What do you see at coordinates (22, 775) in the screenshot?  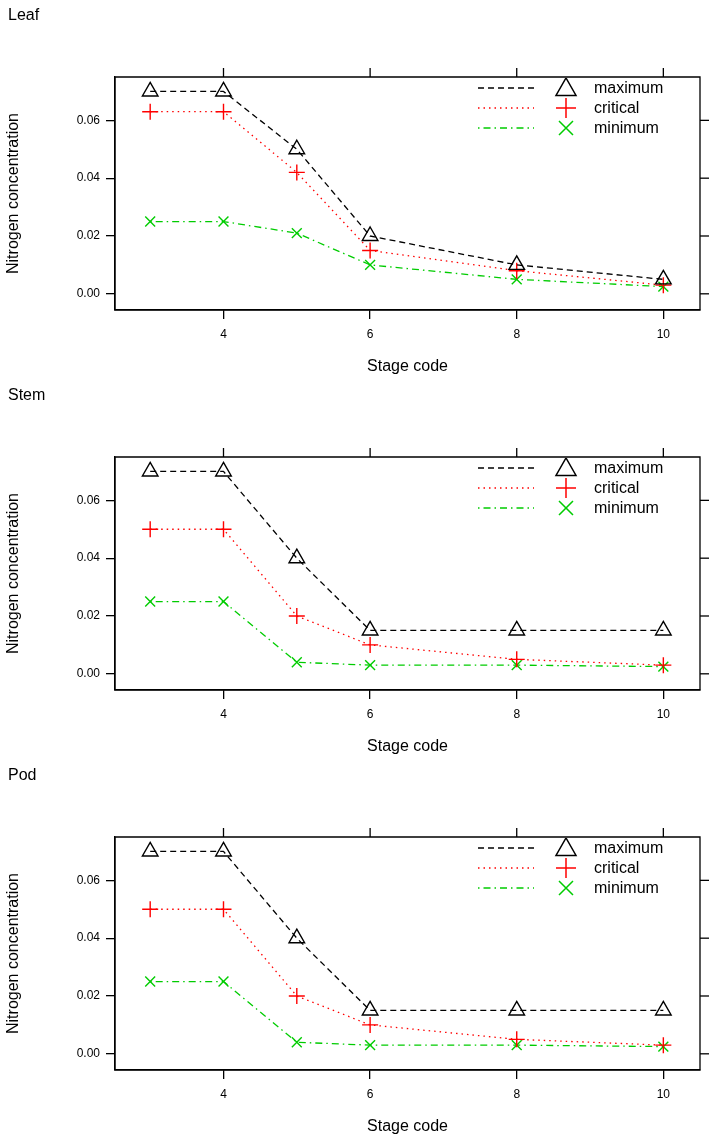 I see `chart-title: Pod` at bounding box center [22, 775].